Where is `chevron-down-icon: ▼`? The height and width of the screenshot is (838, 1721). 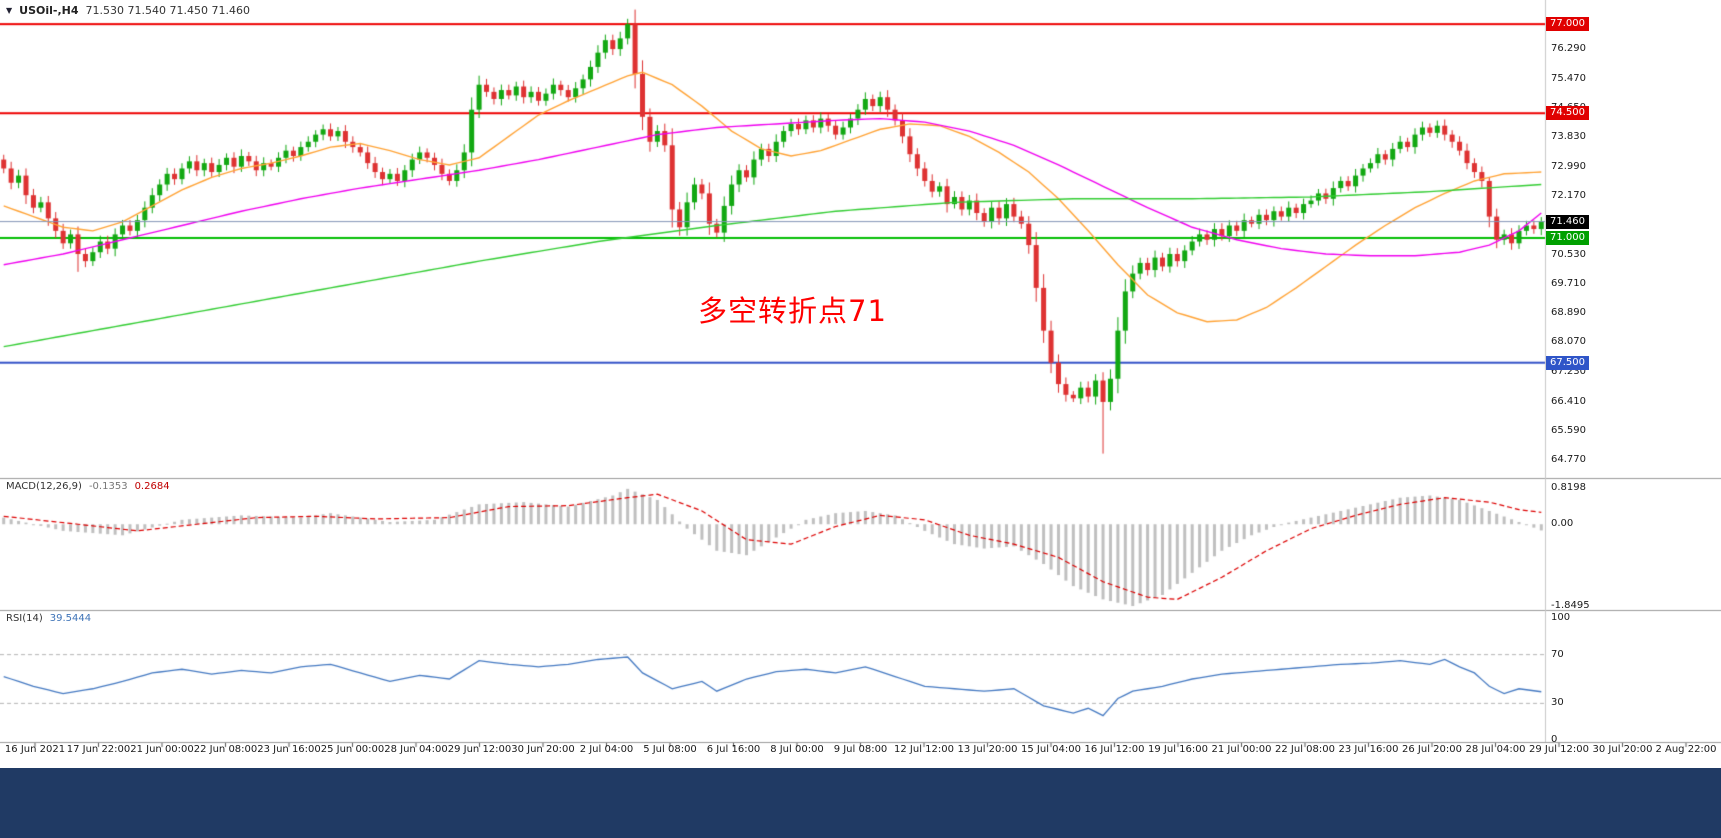
chevron-down-icon: ▼ is located at coordinates (9, 10).